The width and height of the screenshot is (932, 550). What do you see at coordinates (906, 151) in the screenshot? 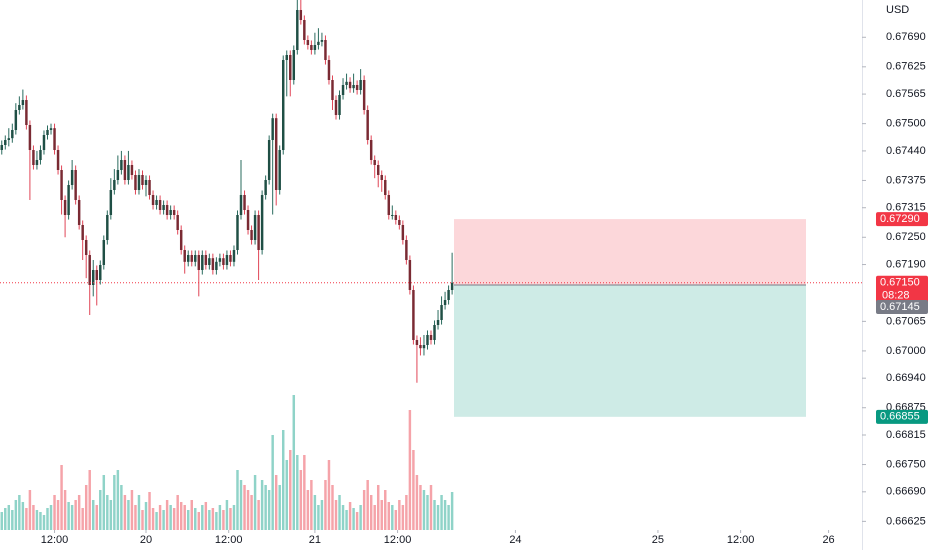
I see `y-tick-label: 0.67440` at bounding box center [906, 151].